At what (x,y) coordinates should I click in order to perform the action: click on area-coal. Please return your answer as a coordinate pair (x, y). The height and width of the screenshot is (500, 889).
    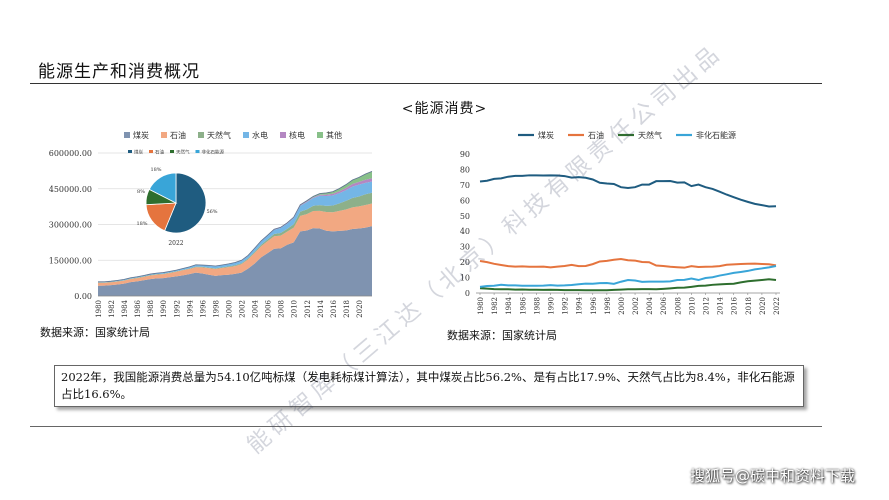
    Looking at the image, I should click on (235, 261).